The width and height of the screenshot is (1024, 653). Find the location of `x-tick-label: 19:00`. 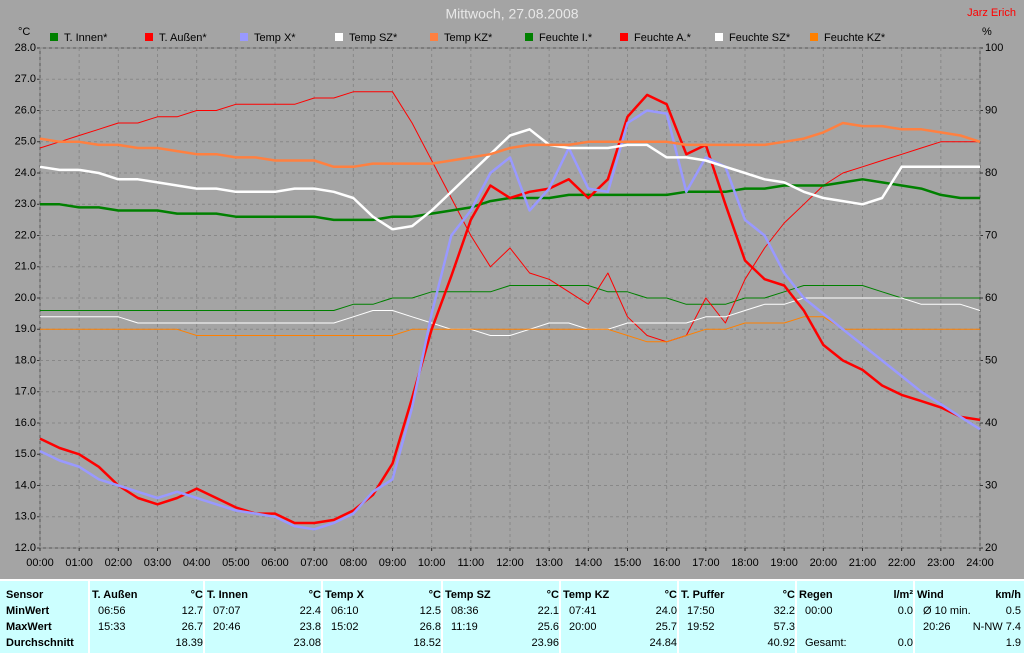

x-tick-label: 19:00 is located at coordinates (784, 563).